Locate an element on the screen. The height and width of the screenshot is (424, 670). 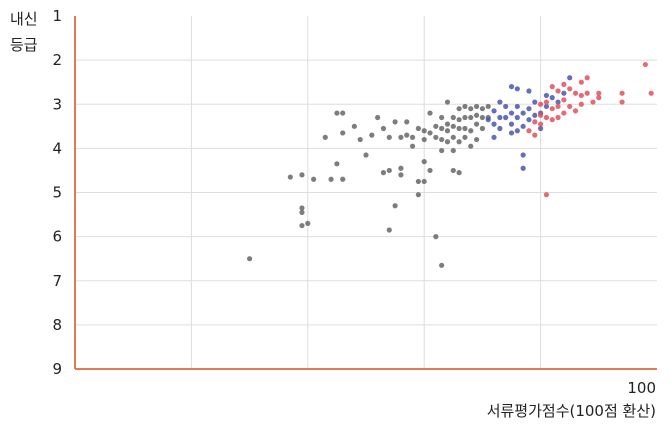
y-tick-label: 9 is located at coordinates (57, 369).